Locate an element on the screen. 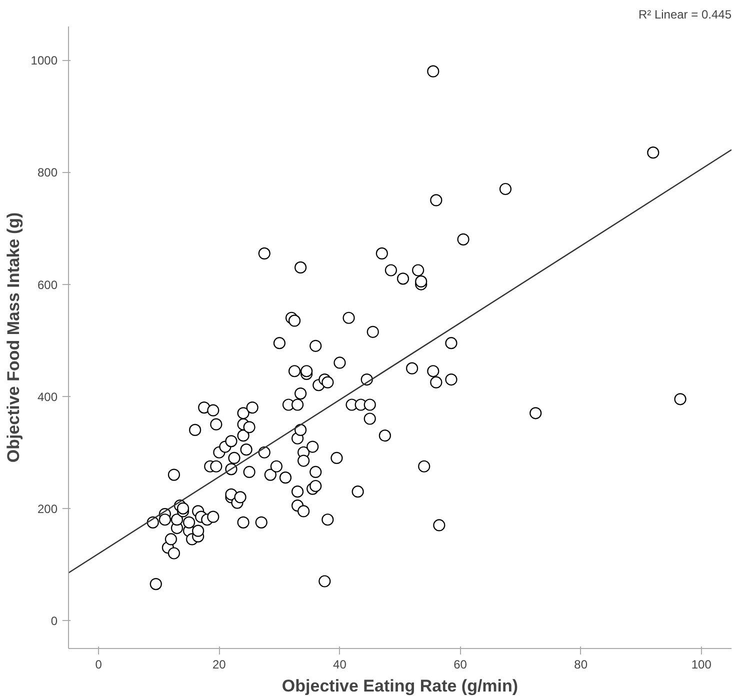  x-tick-label: 100 is located at coordinates (701, 665).